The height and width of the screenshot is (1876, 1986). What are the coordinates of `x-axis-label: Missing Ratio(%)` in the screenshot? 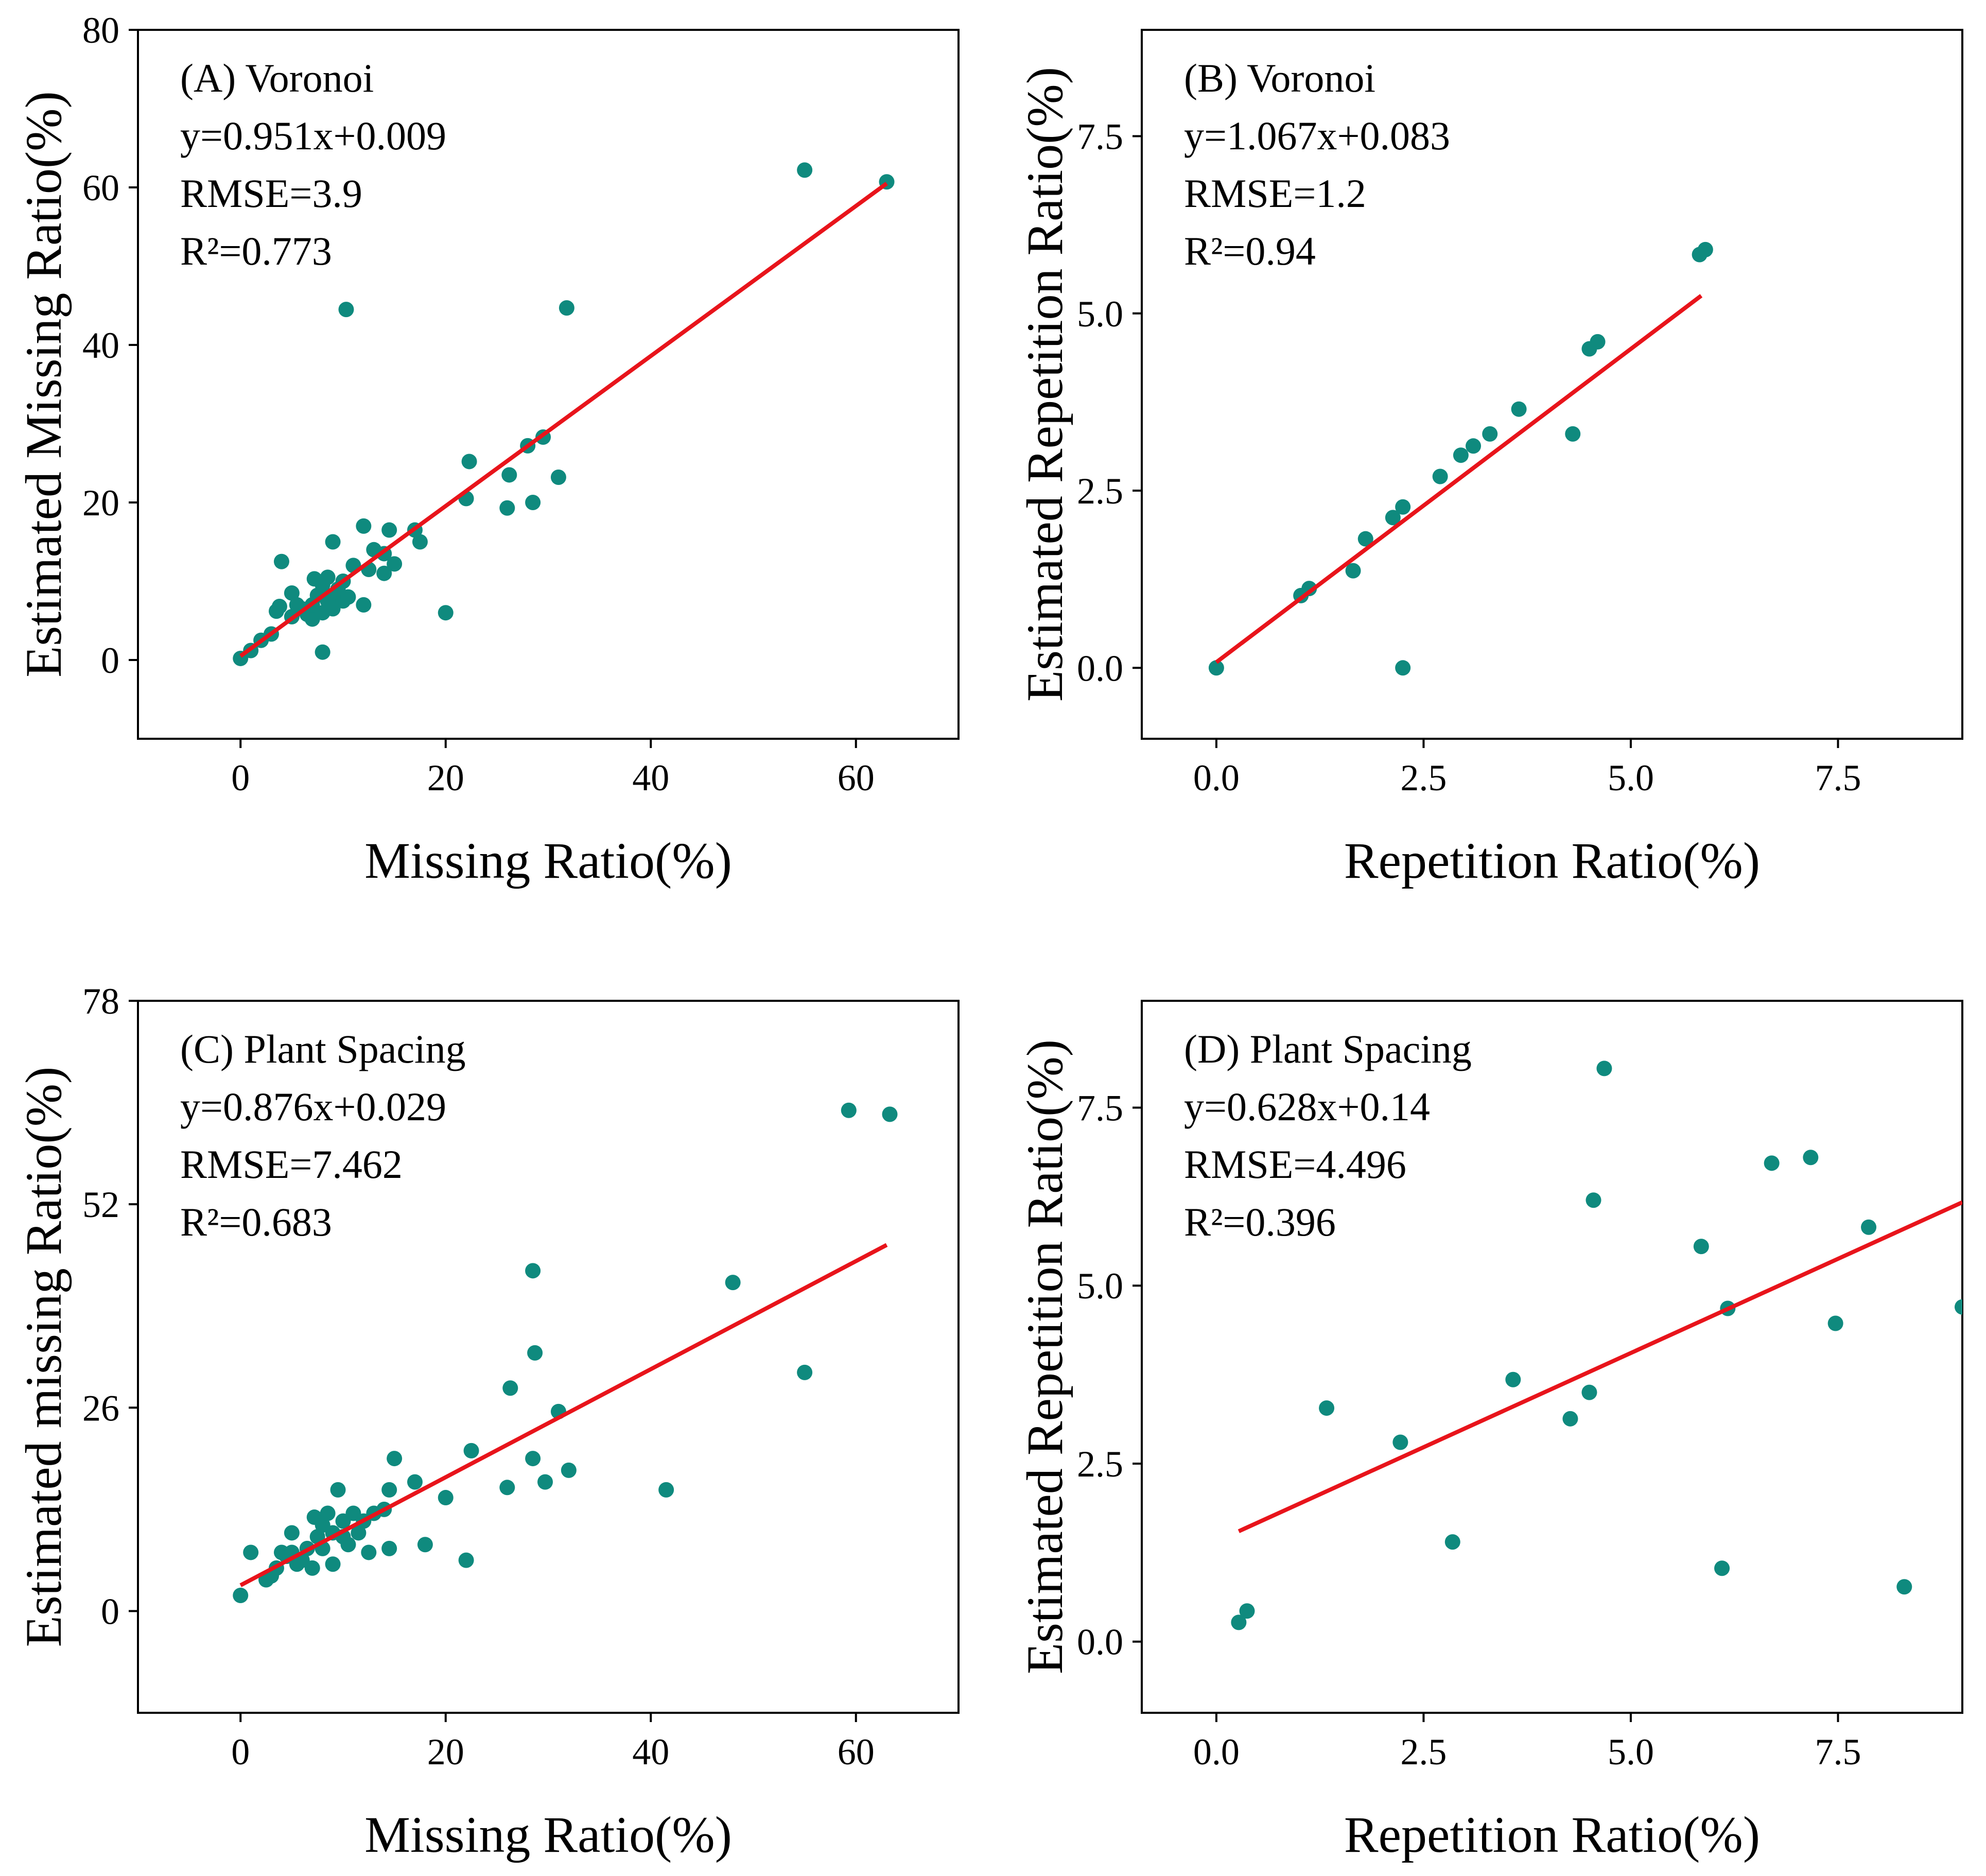 It's located at (548, 860).